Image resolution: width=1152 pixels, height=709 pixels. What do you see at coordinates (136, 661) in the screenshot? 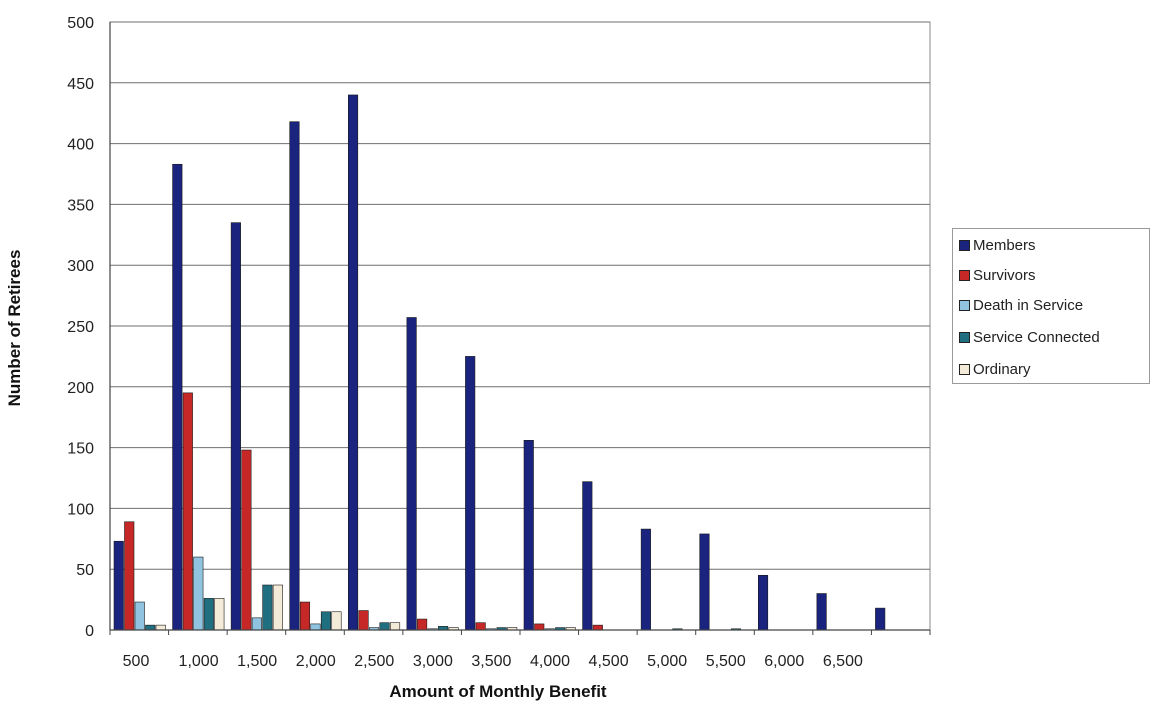
I see `x-tick-label: 500` at bounding box center [136, 661].